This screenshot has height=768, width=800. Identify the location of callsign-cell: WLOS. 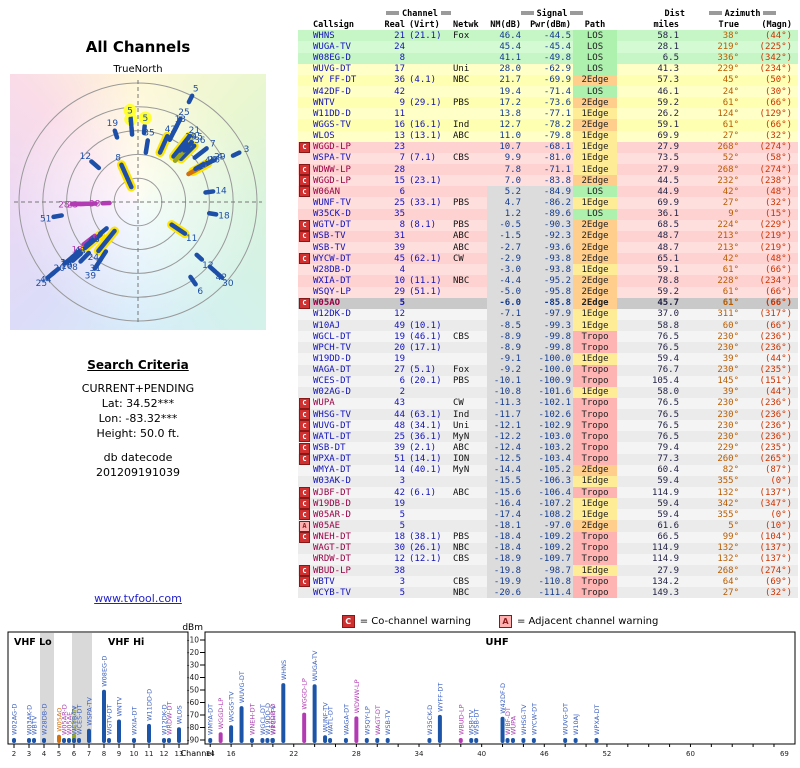
(346, 136).